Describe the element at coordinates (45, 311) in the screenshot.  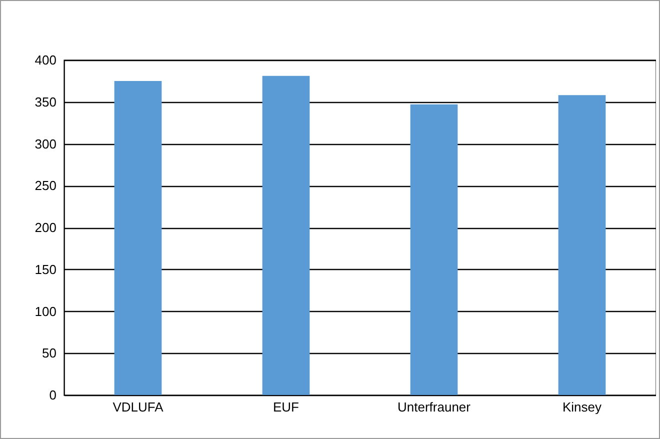
I see `y-tick-label: 100` at that location.